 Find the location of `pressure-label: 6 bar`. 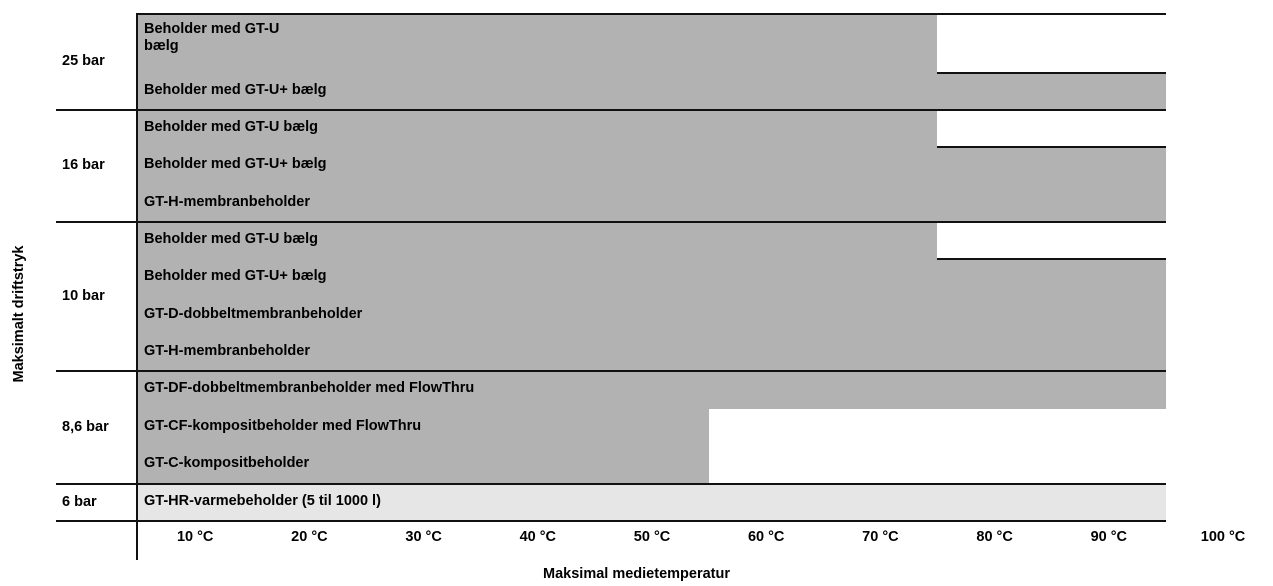

pressure-label: 6 bar is located at coordinates (79, 501).